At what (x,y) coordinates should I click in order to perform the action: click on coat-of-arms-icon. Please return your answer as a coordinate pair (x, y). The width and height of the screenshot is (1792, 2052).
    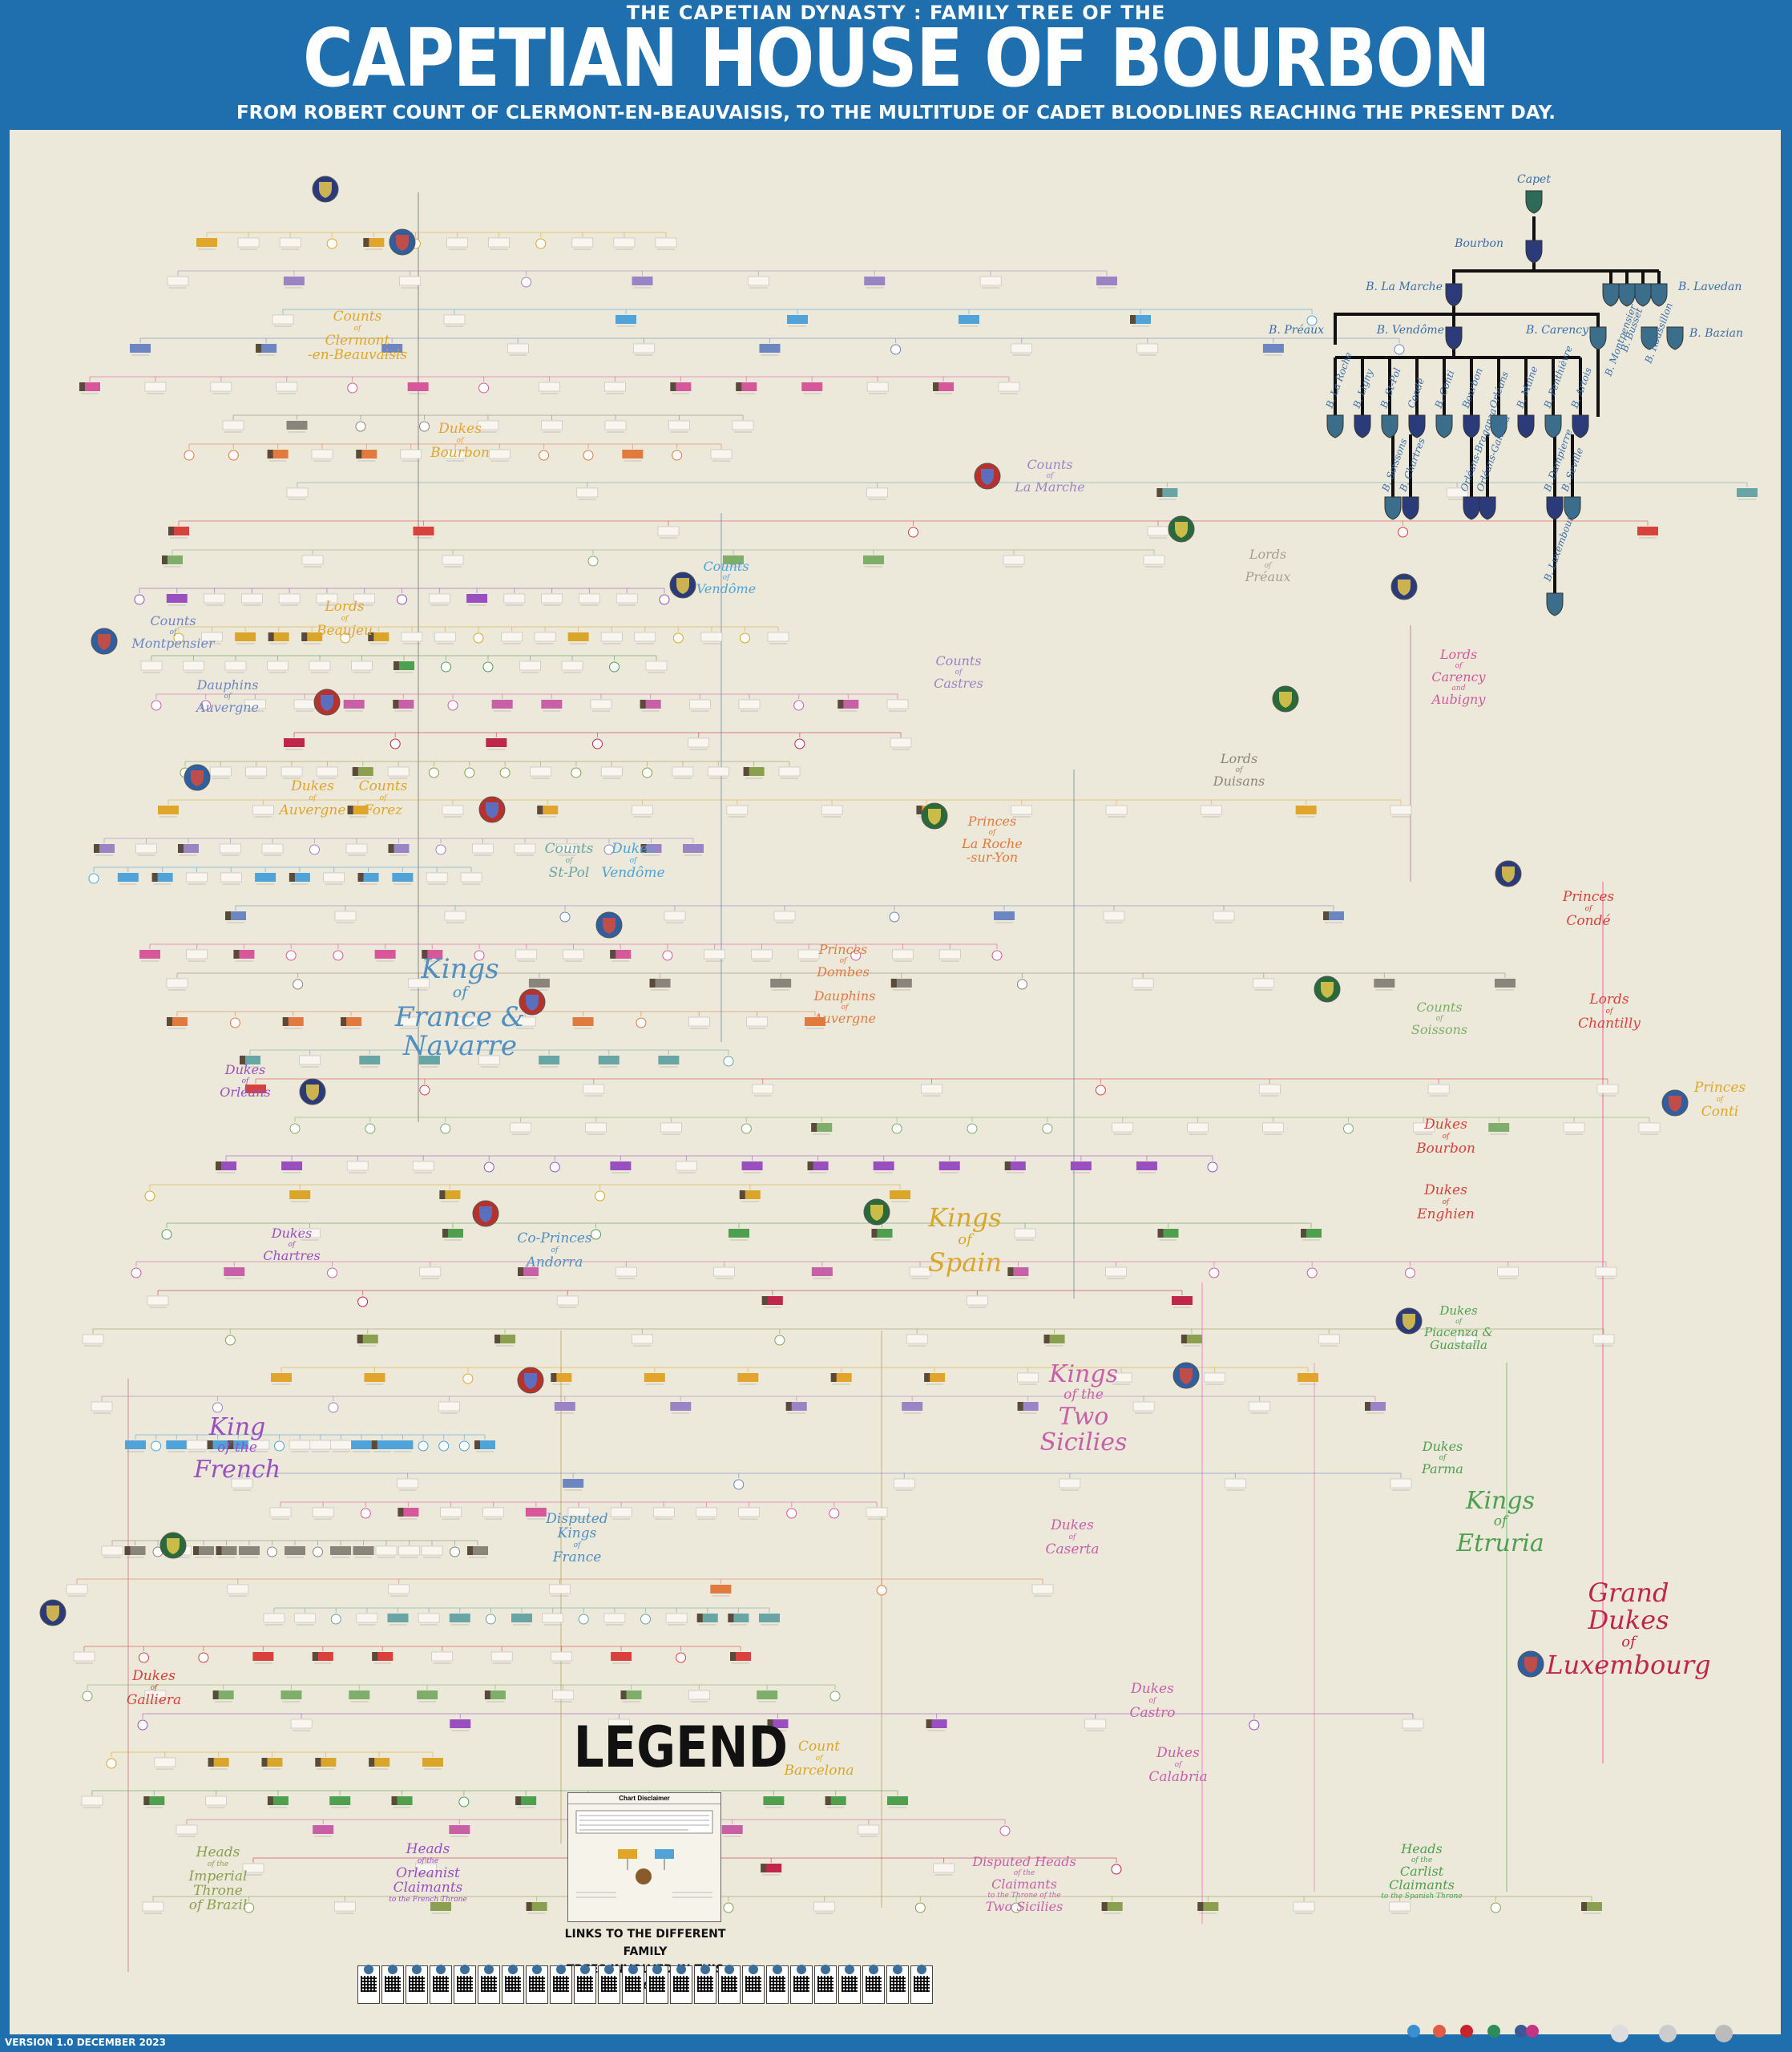
    Looking at the image, I should click on (1404, 586).